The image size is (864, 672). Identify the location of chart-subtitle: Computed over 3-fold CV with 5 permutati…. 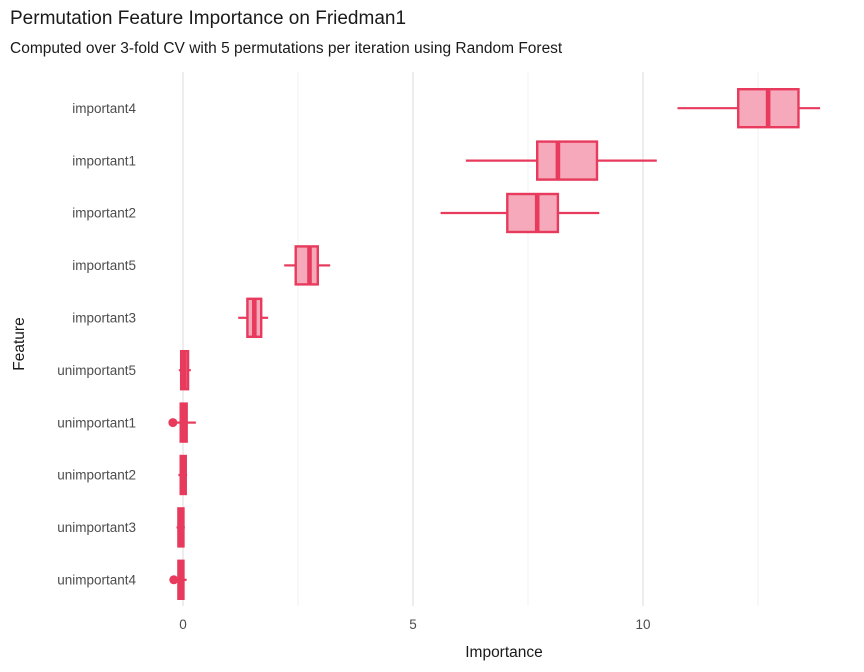
(286, 48).